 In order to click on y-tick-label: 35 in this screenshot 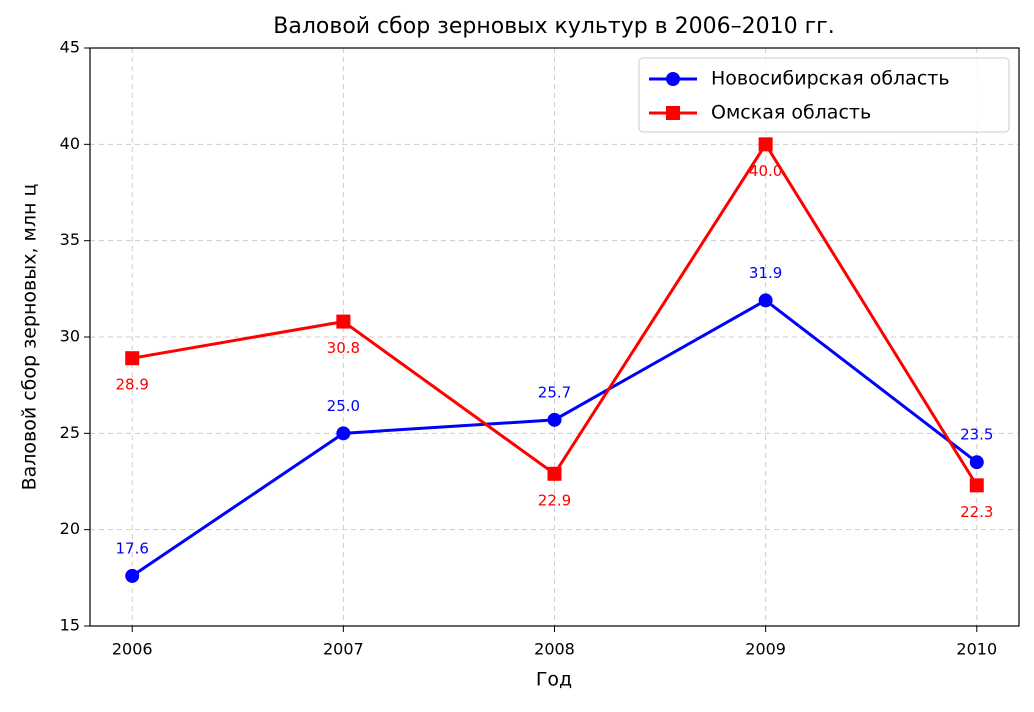, I will do `click(70, 239)`.